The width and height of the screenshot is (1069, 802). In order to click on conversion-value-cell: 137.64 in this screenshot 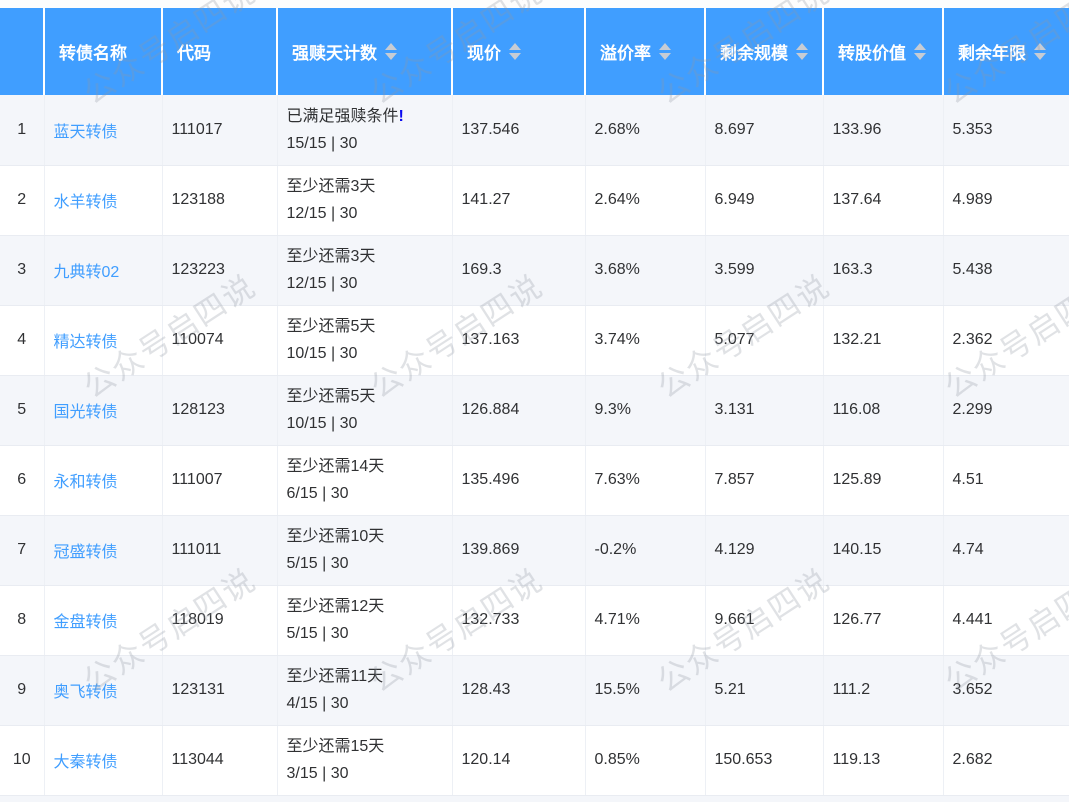, I will do `click(883, 200)`.